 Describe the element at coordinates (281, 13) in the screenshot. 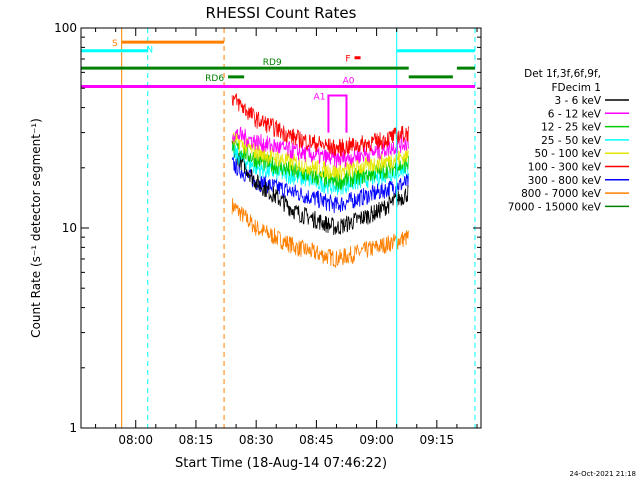

I see `chart-title: RHESSI Count Rates` at that location.